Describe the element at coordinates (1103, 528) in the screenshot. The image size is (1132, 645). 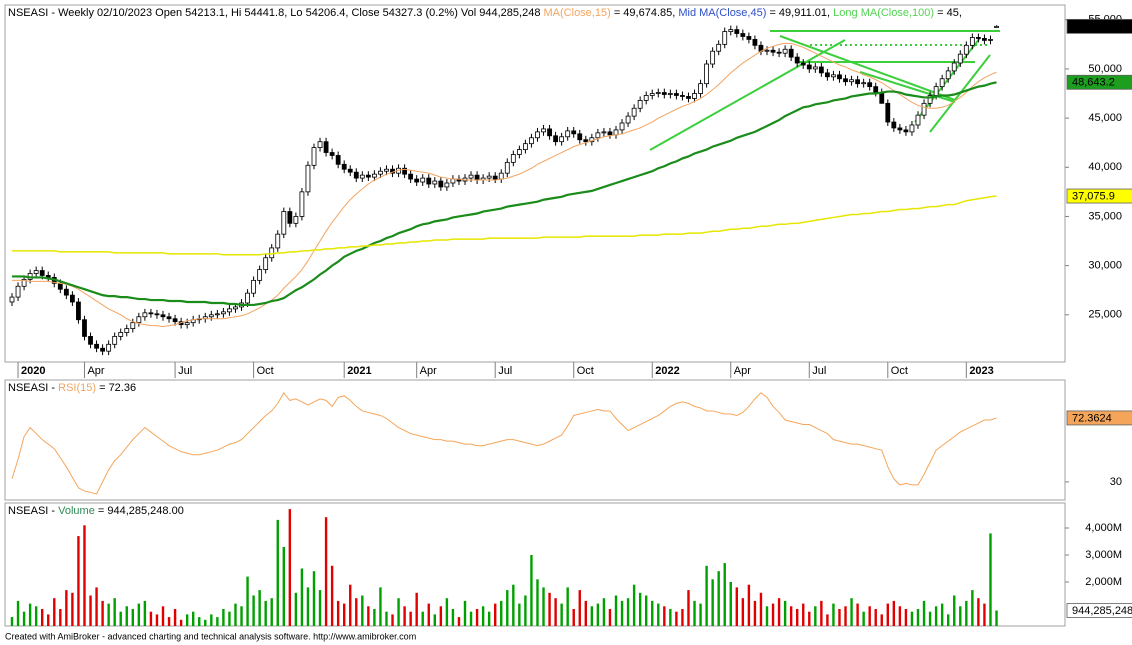
I see `y-tick-label: 4,000M` at that location.